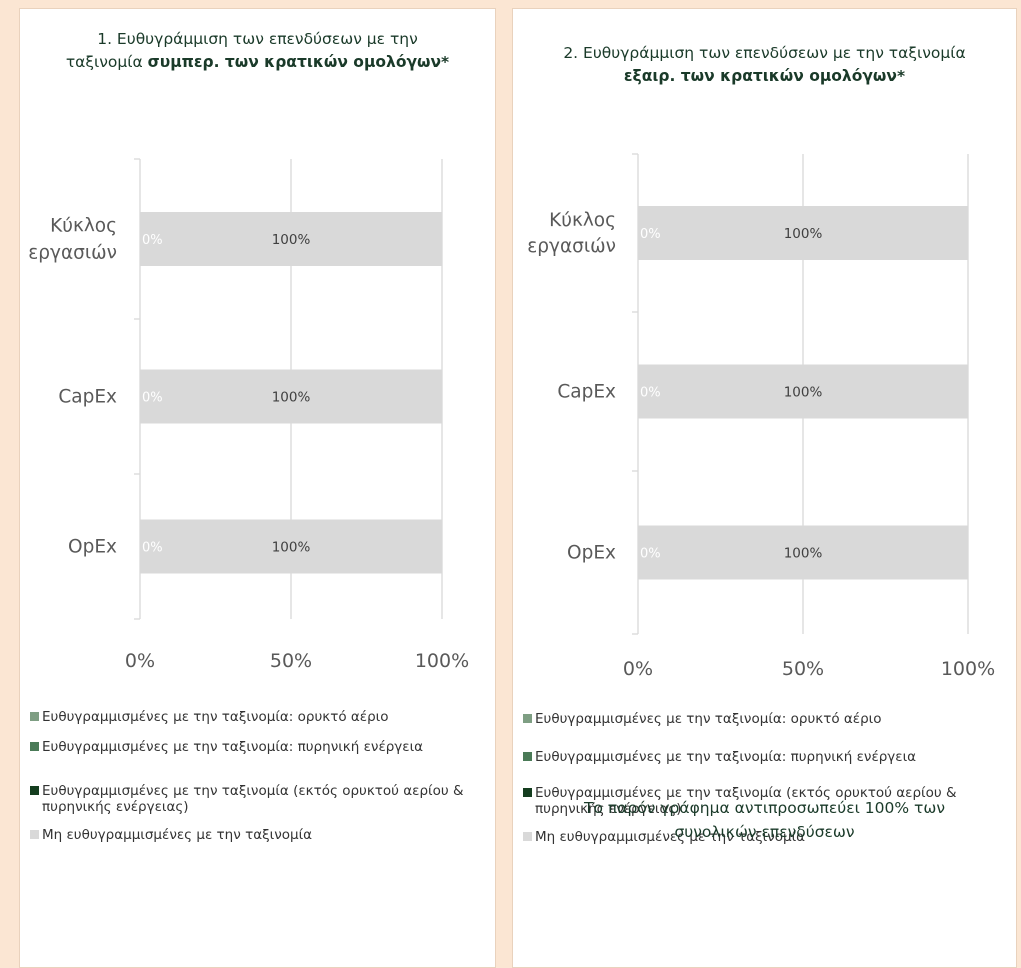 This screenshot has width=1021, height=968. What do you see at coordinates (298, 62) in the screenshot?
I see `chart-title-part-2: συμπερ. των κρατικών ομολόγων*` at bounding box center [298, 62].